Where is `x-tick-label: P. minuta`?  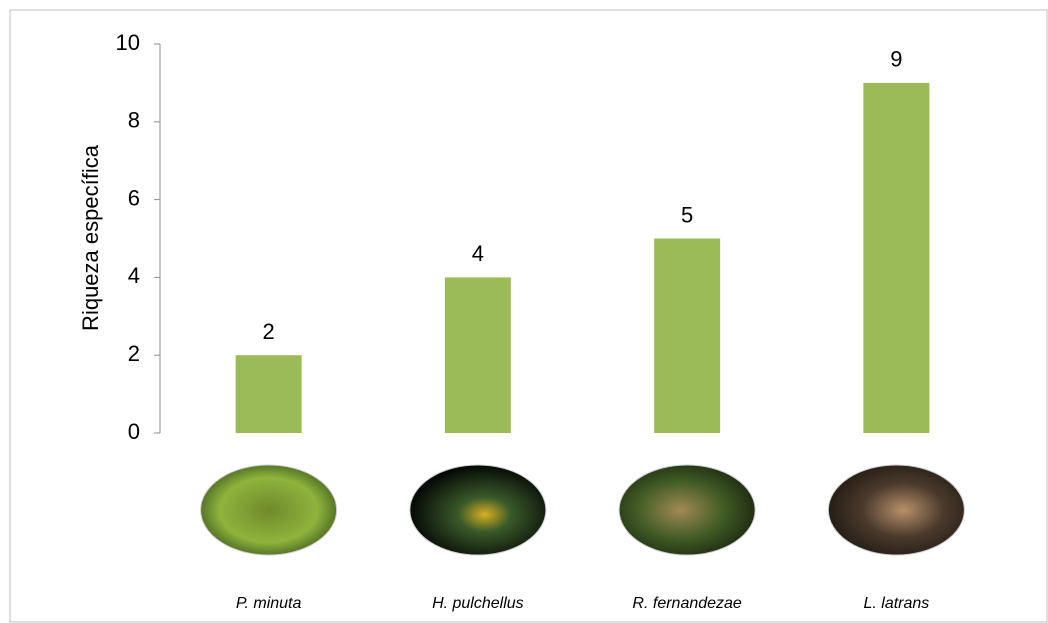
x-tick-label: P. minuta is located at coordinates (269, 603).